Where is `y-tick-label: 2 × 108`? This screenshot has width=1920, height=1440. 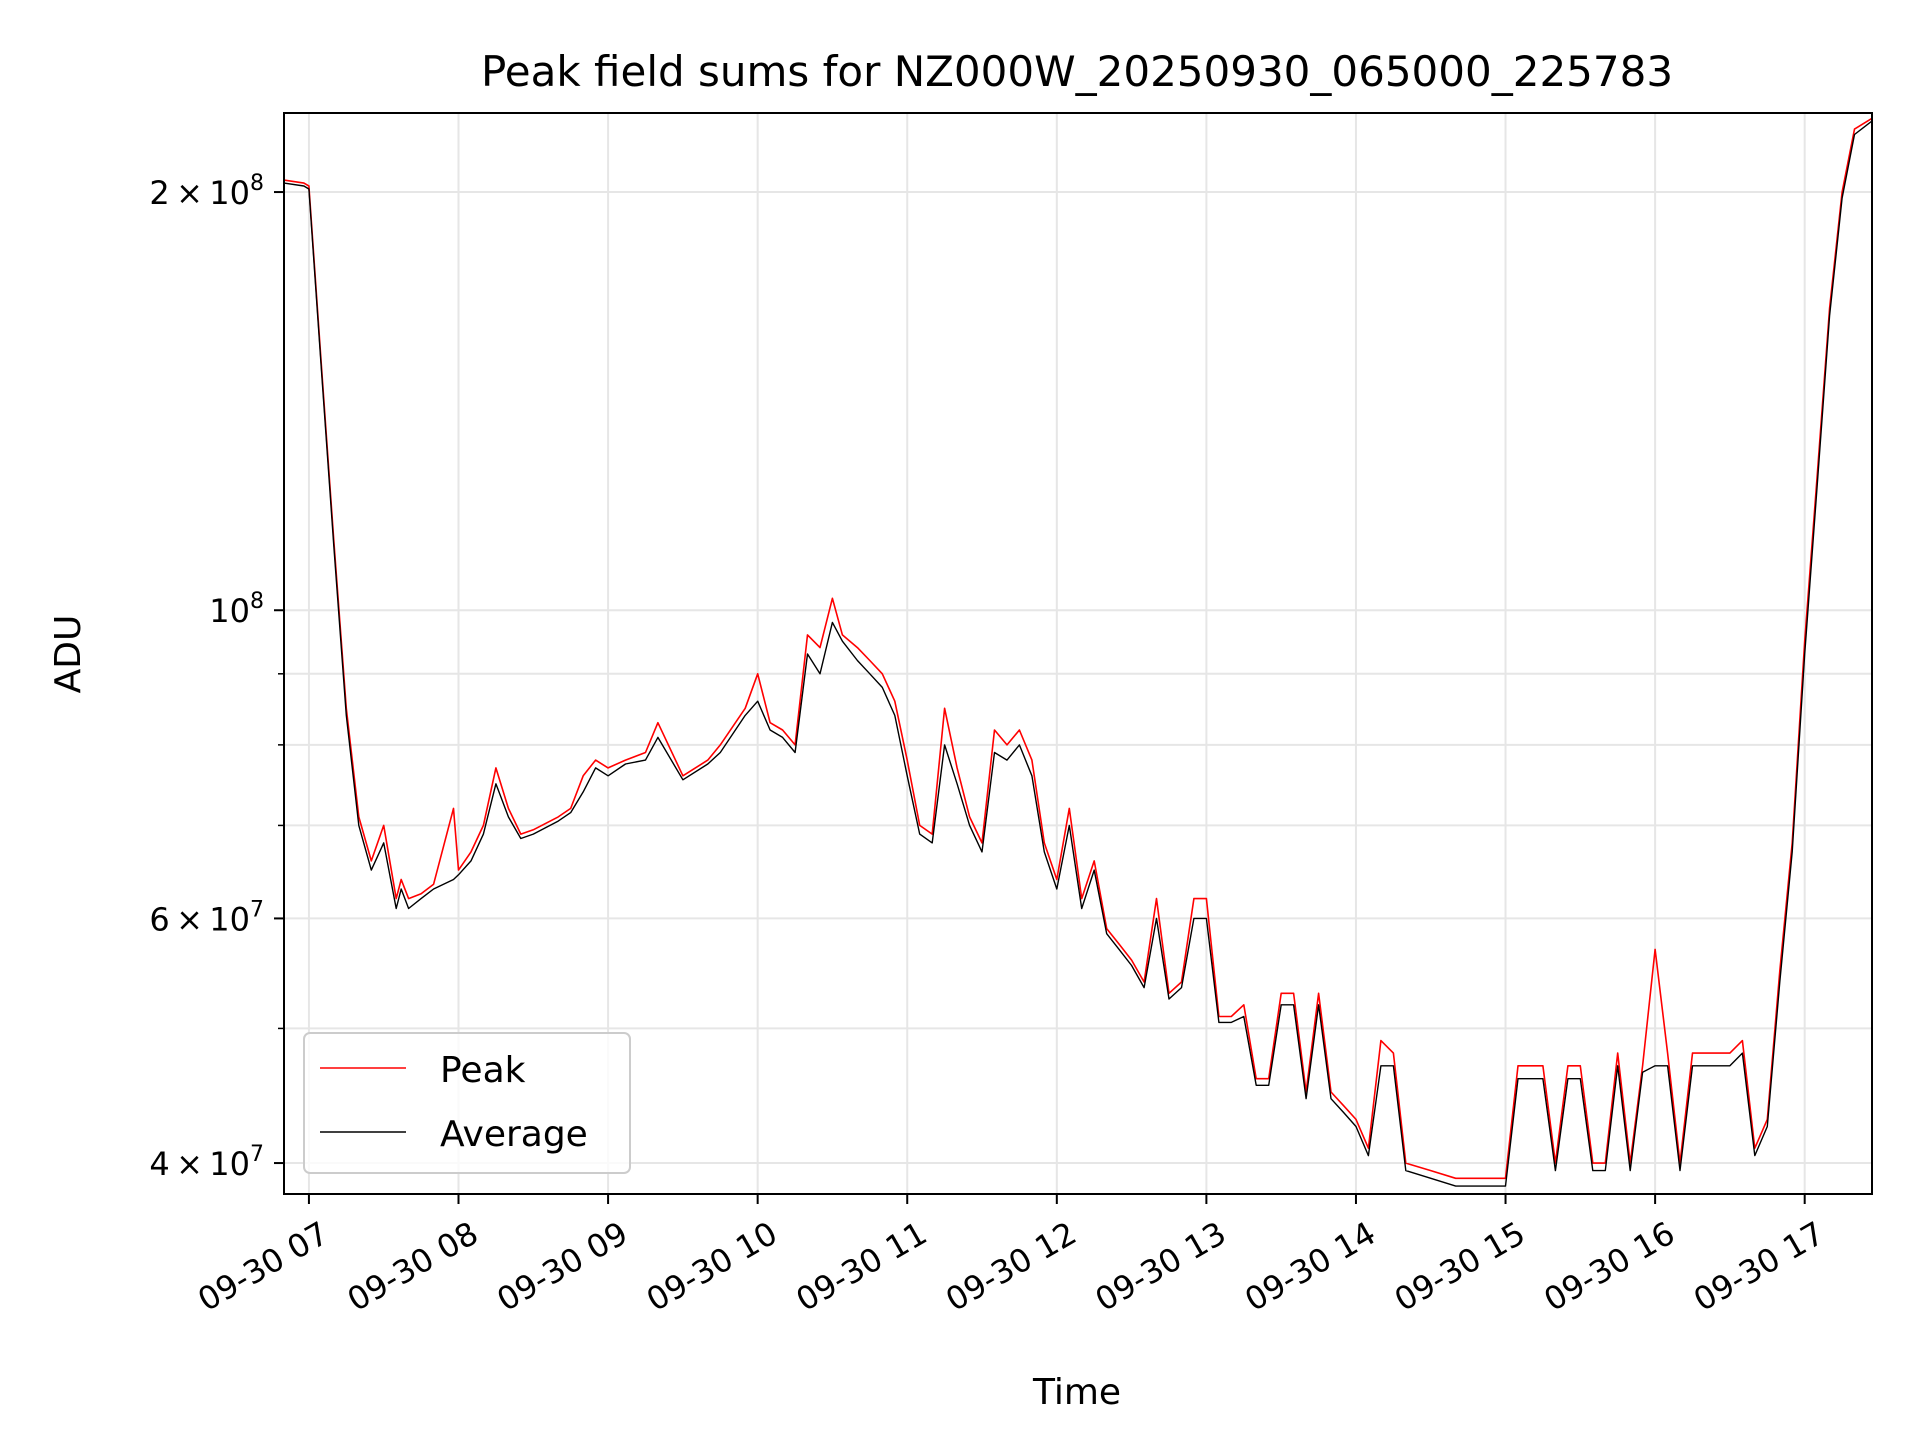
y-tick-label: 2 × 108 is located at coordinates (206, 191).